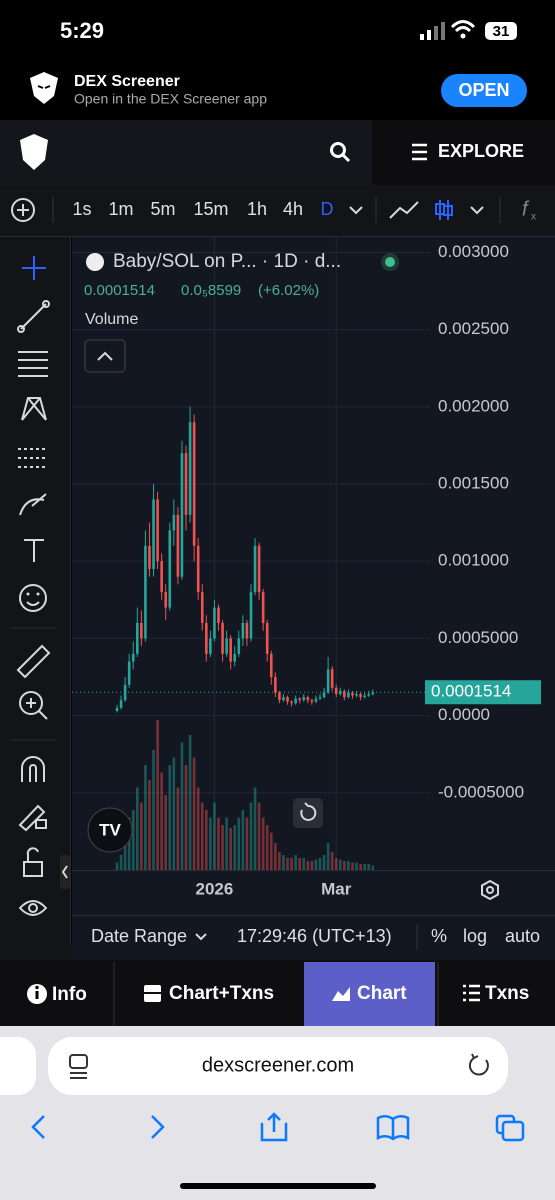  I want to click on last-price-box, so click(483, 692).